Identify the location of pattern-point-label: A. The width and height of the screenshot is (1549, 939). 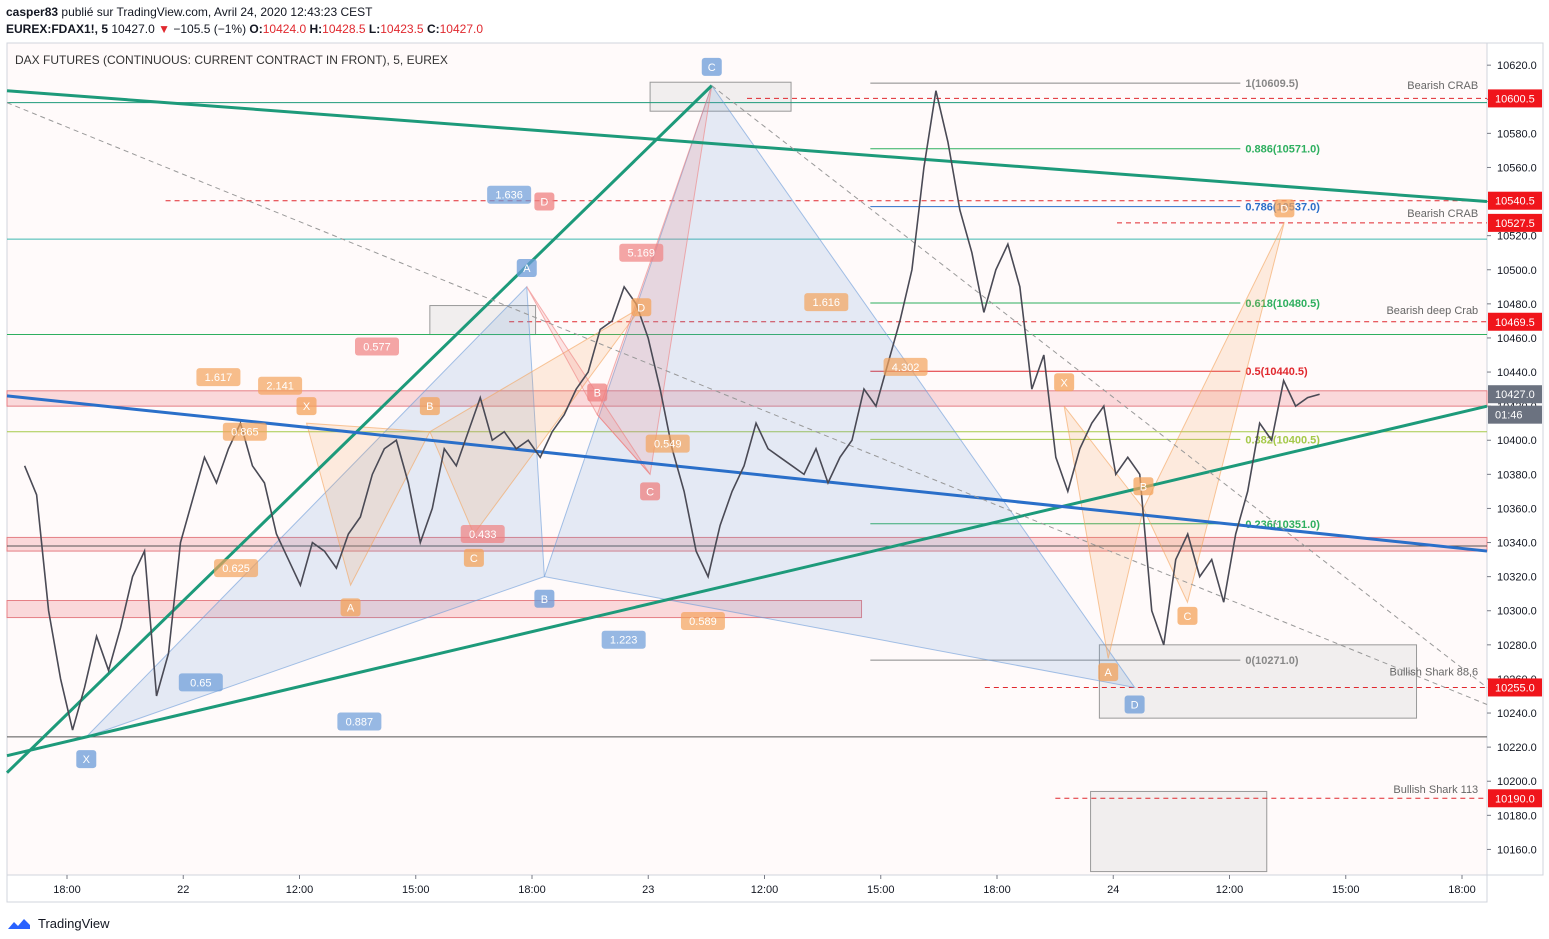
(350, 607).